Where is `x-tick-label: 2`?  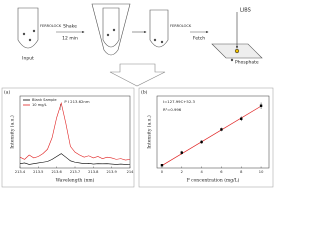
x-tick-label: 2 is located at coordinates (182, 172).